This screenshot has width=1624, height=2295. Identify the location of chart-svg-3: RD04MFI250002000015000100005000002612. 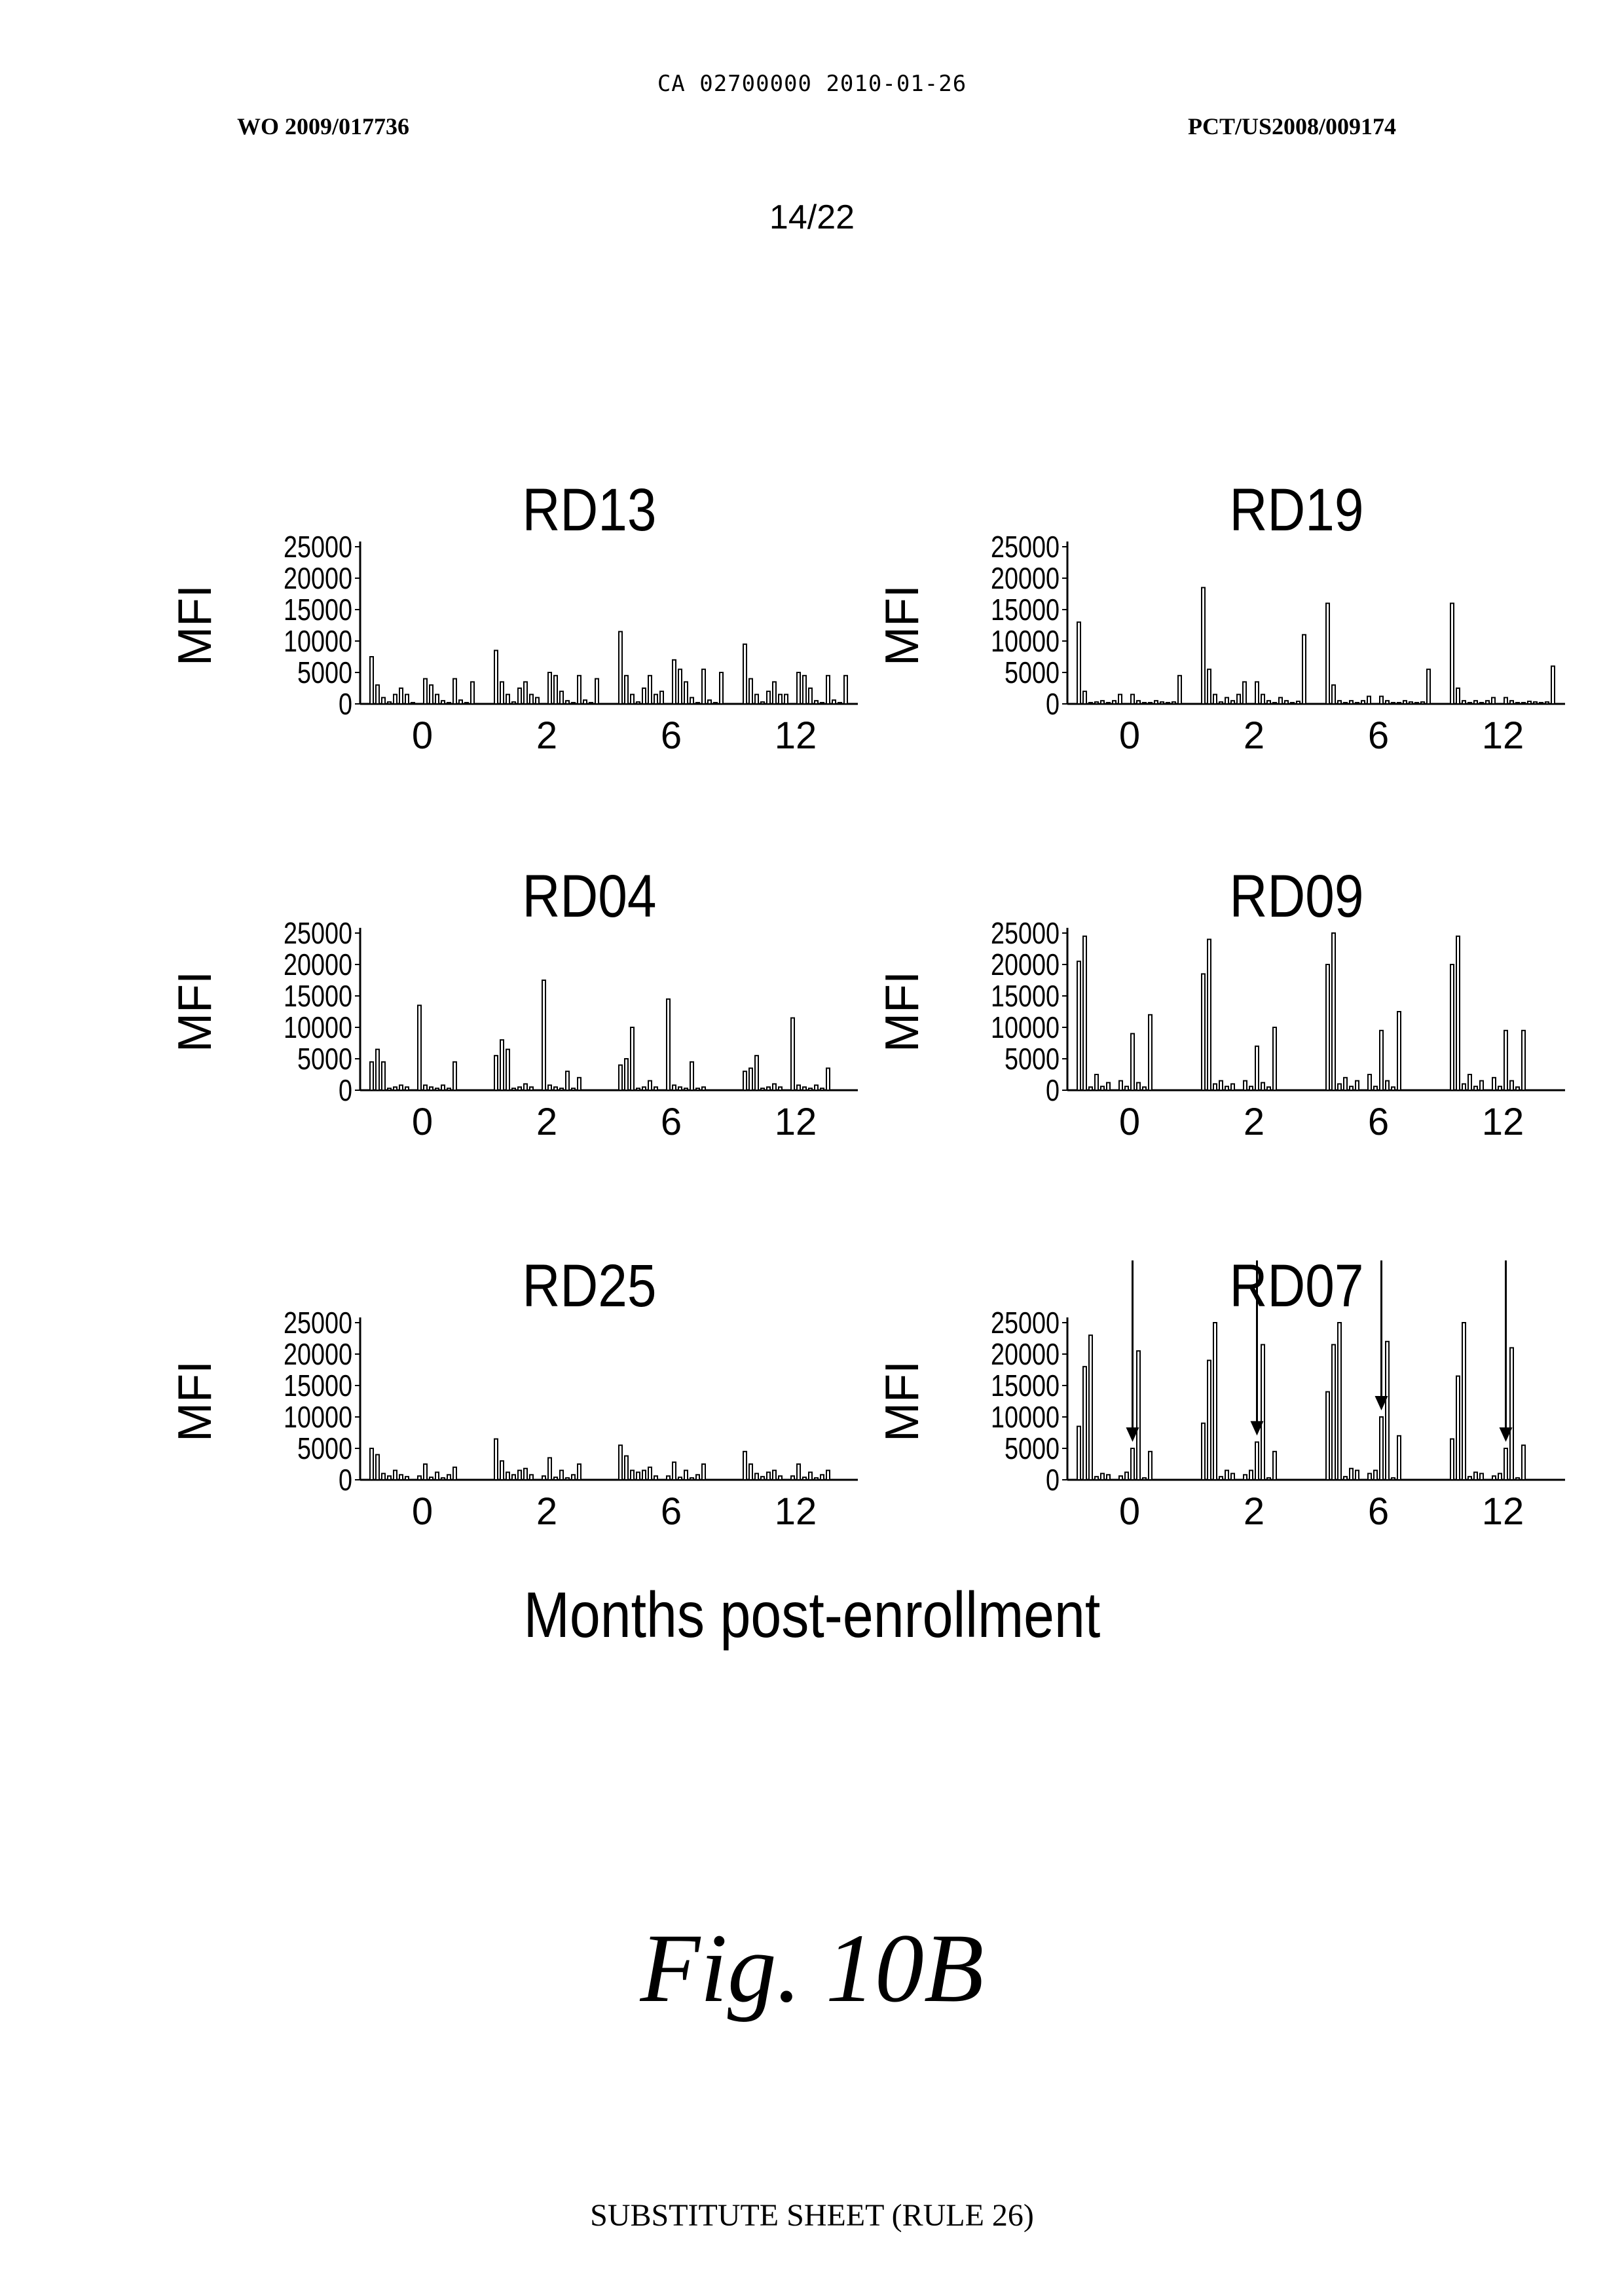
(523, 1002).